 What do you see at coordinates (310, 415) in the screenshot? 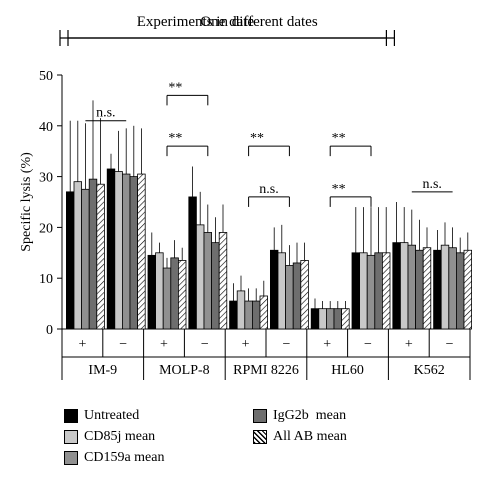
I see `legend-label: IgG2b mean` at bounding box center [310, 415].